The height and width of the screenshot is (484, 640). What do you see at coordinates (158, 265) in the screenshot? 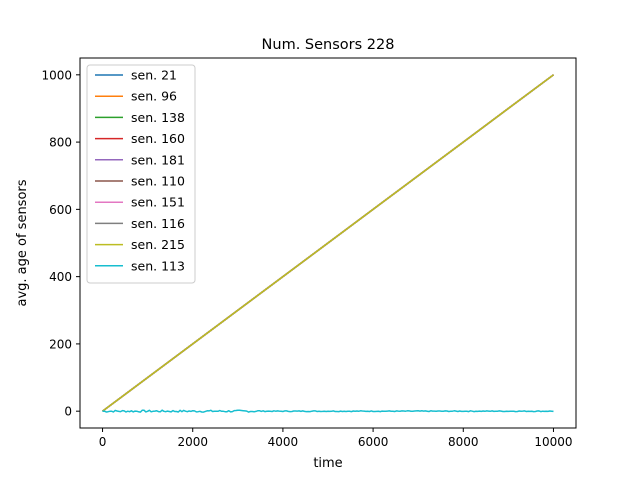
I see `legend-label: sen. 113` at bounding box center [158, 265].